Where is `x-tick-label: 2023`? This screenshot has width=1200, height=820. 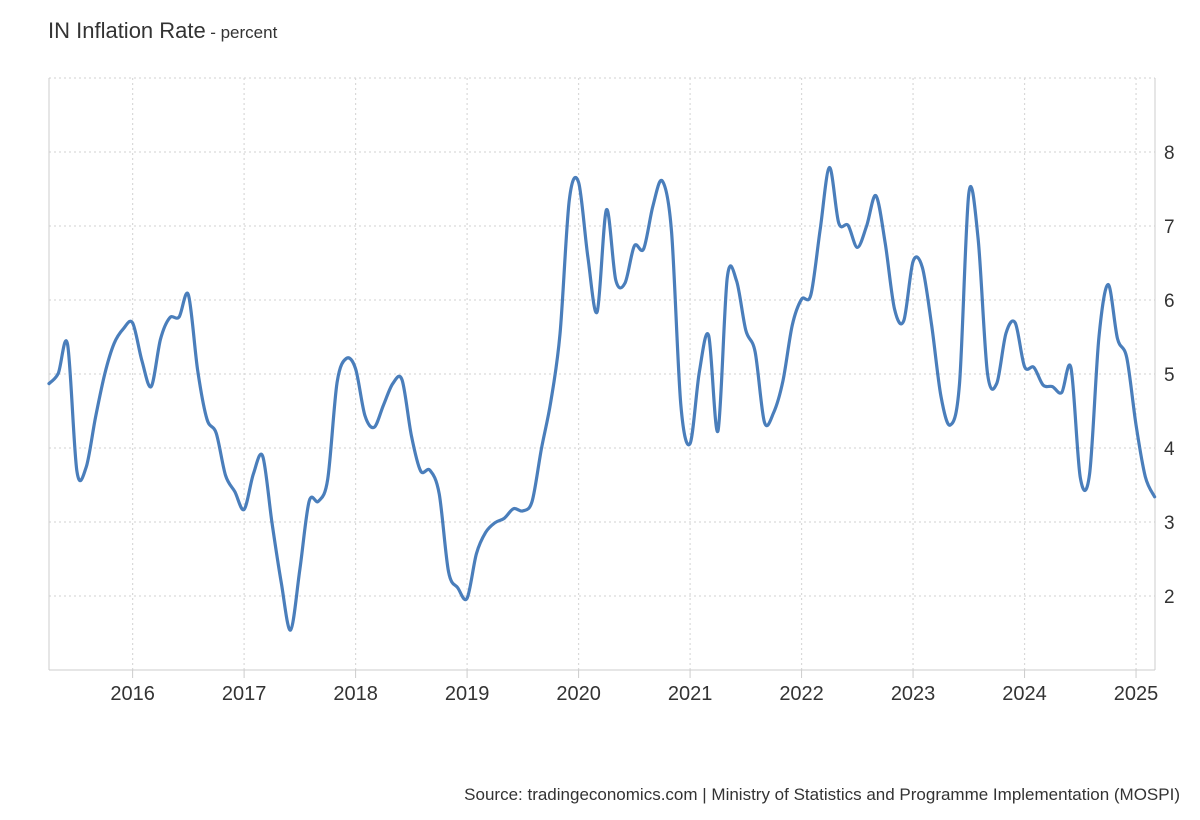 x-tick-label: 2023 is located at coordinates (913, 694).